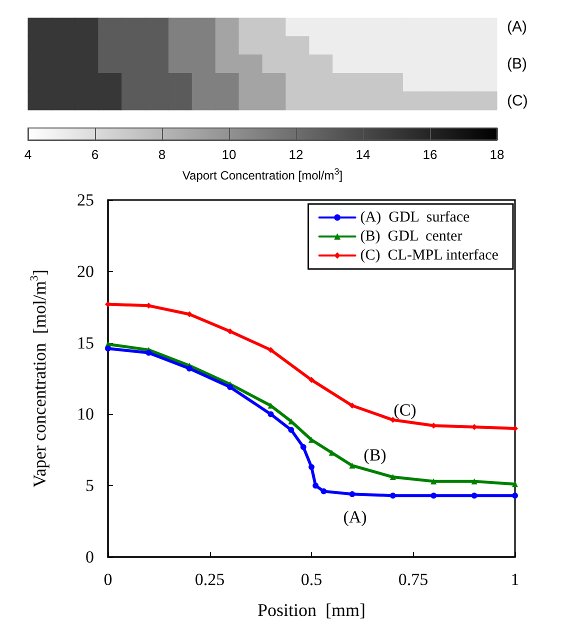  Describe the element at coordinates (90, 557) in the screenshot. I see `y-tick-label: 0` at that location.